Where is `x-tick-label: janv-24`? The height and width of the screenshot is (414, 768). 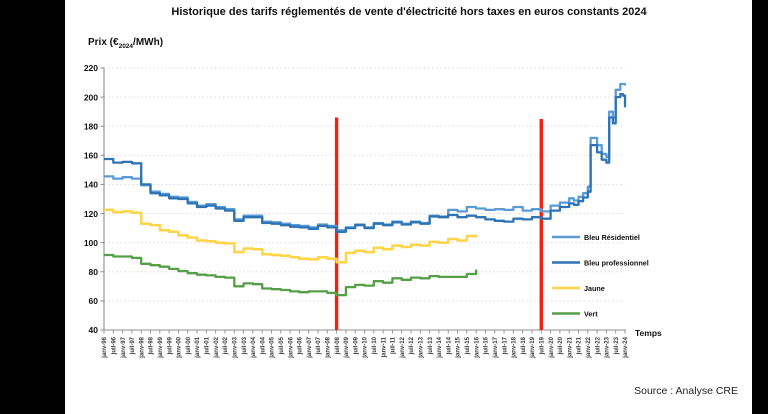
x-tick-label: janv-24 is located at coordinates (626, 347).